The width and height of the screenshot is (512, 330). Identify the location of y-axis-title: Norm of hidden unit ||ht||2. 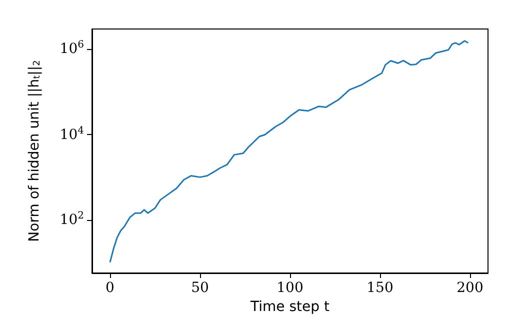
(34, 151).